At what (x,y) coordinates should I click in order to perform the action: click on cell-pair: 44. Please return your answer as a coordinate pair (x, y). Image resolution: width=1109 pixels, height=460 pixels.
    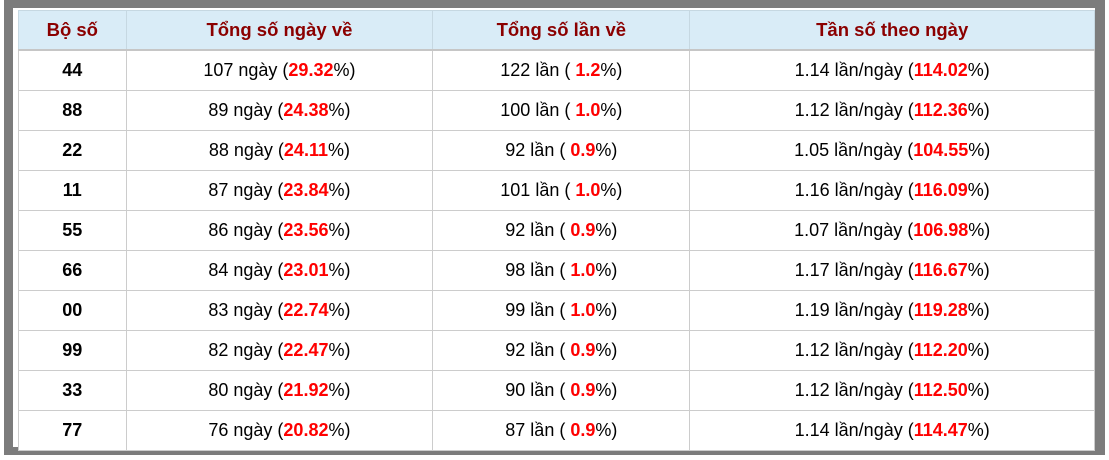
    Looking at the image, I should click on (72, 70).